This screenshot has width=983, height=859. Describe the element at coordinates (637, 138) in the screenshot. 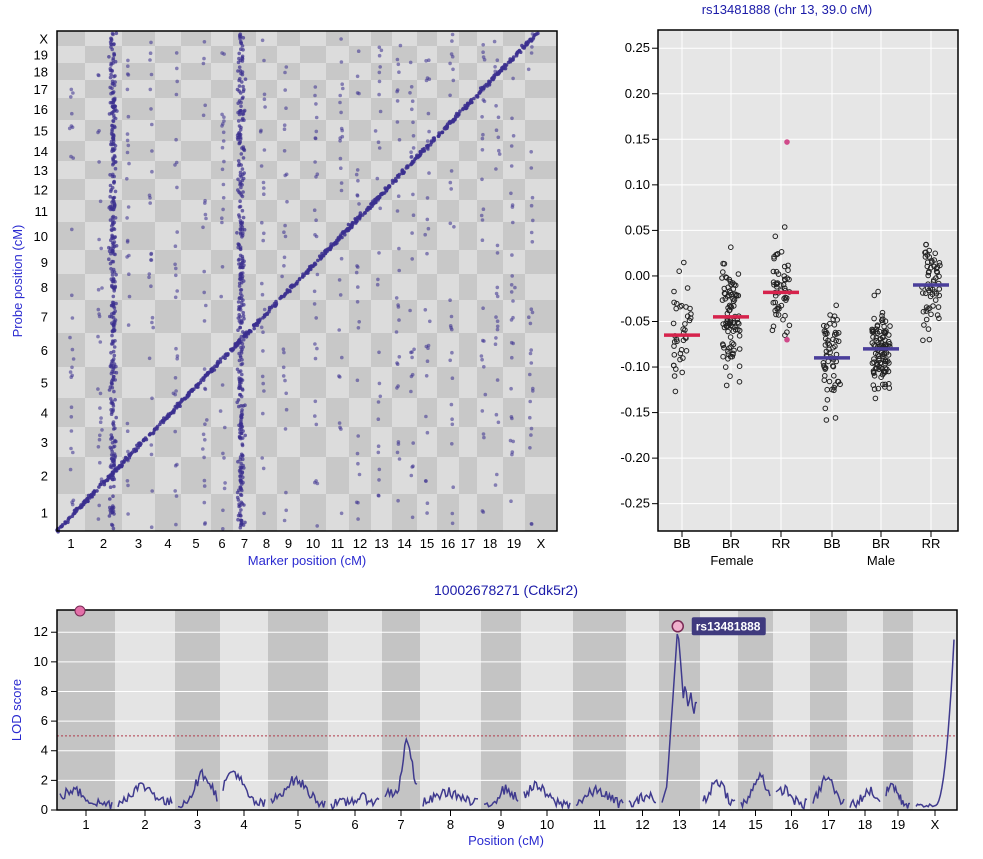

I see `effect-y-tick: 0.15` at that location.